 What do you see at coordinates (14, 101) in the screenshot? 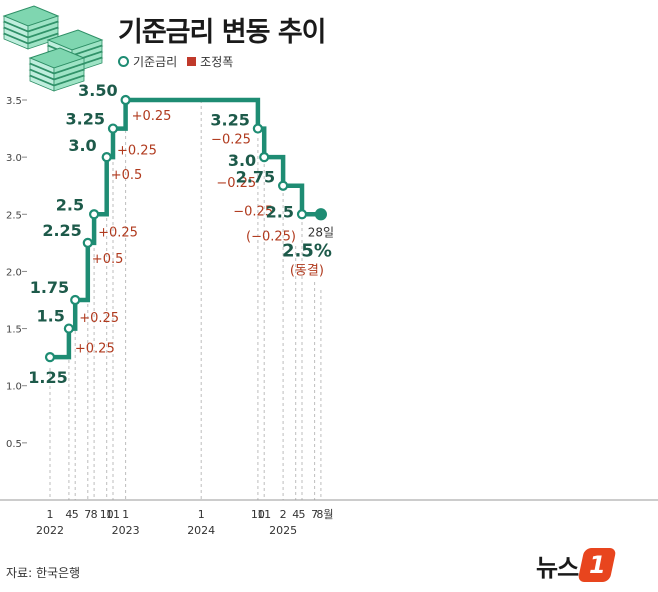
I see `y-tick-label: 3.5` at bounding box center [14, 101].